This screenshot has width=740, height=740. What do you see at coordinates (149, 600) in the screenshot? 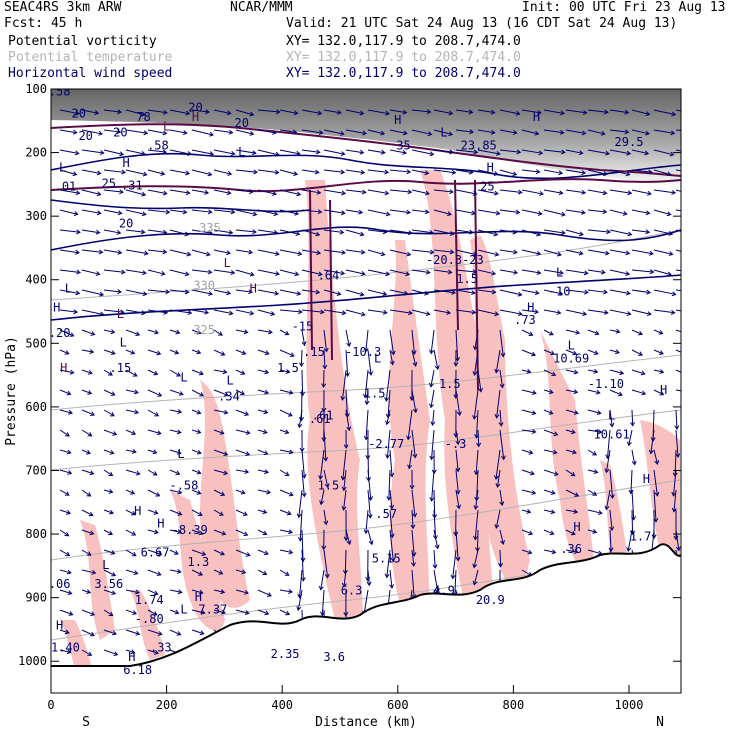
I see `extremum-label: 1.74` at bounding box center [149, 600].